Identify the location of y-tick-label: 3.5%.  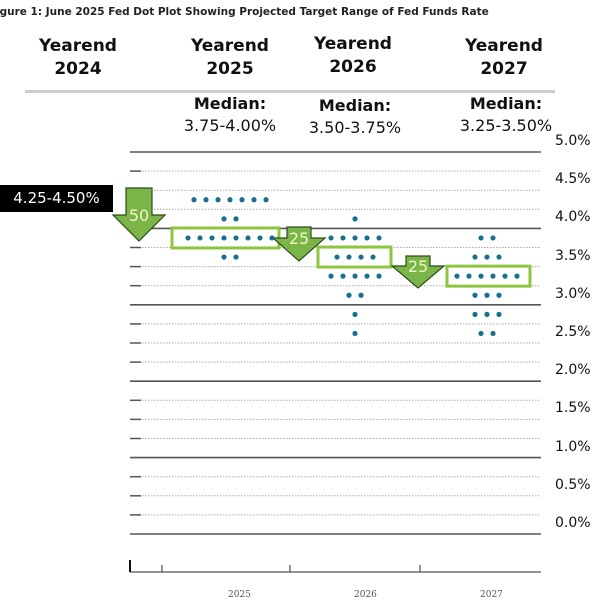
(573, 255).